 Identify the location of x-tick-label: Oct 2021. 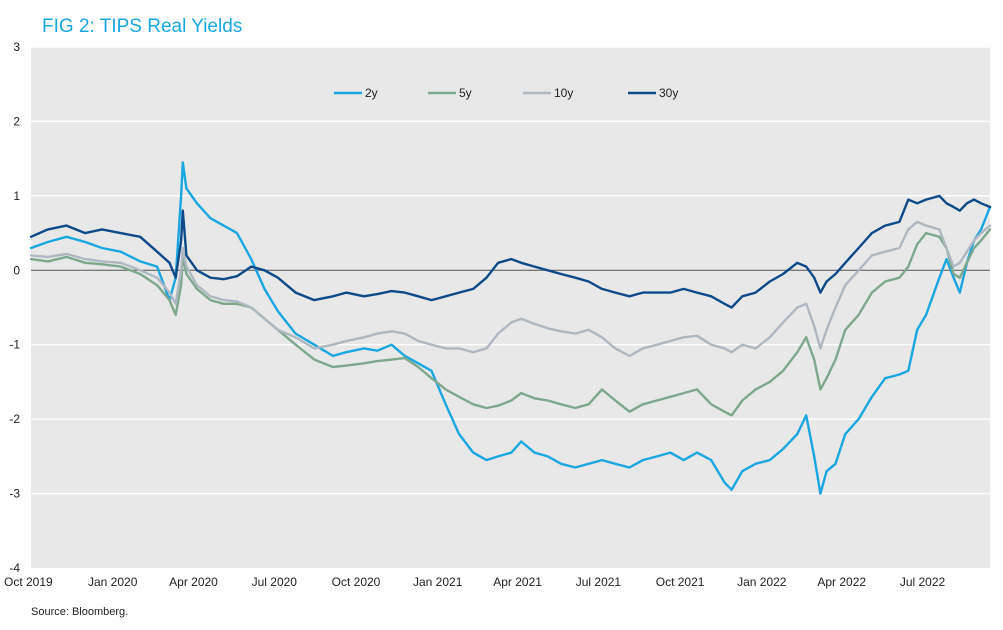
(680, 582).